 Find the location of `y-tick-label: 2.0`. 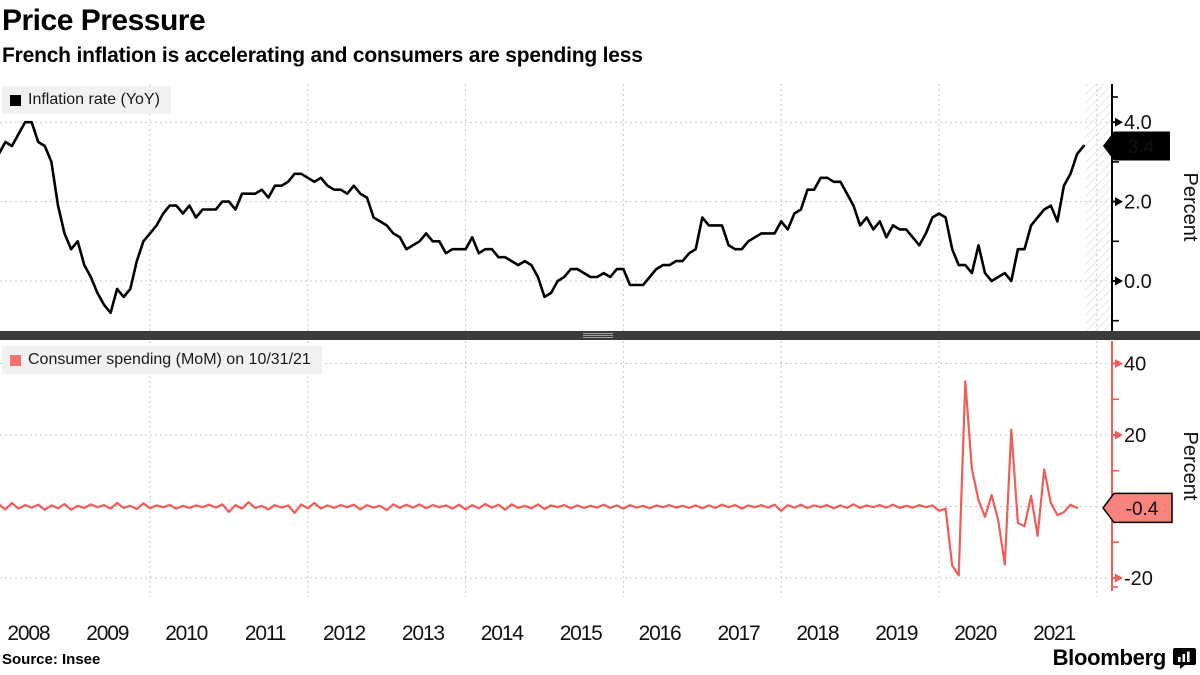

y-tick-label: 2.0 is located at coordinates (1138, 203).